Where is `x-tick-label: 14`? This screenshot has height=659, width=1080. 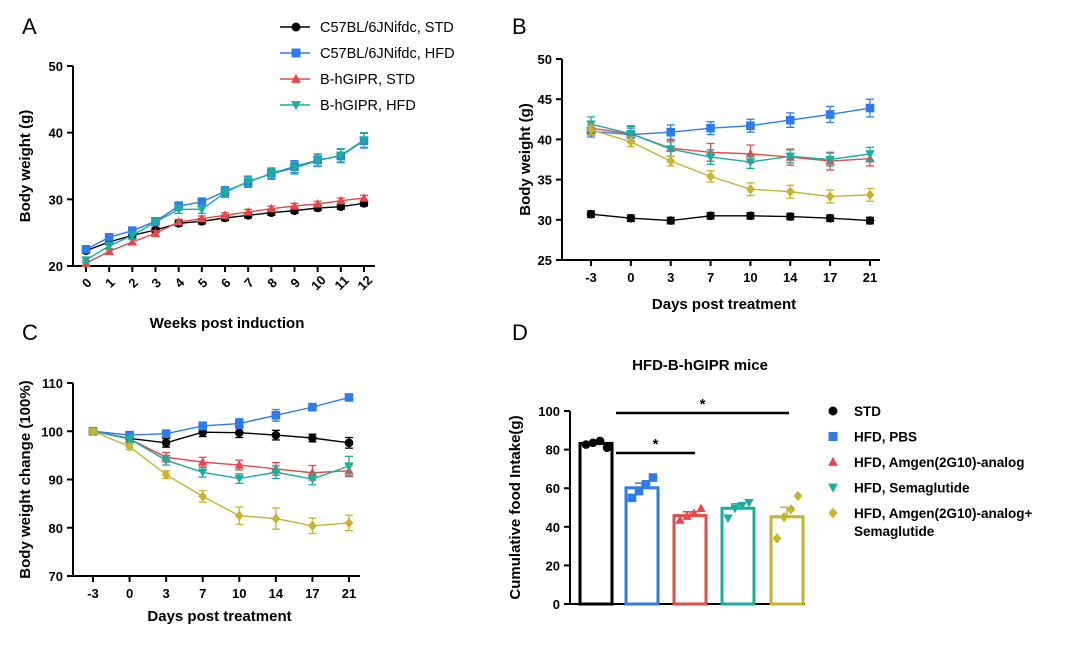 x-tick-label: 14 is located at coordinates (276, 593).